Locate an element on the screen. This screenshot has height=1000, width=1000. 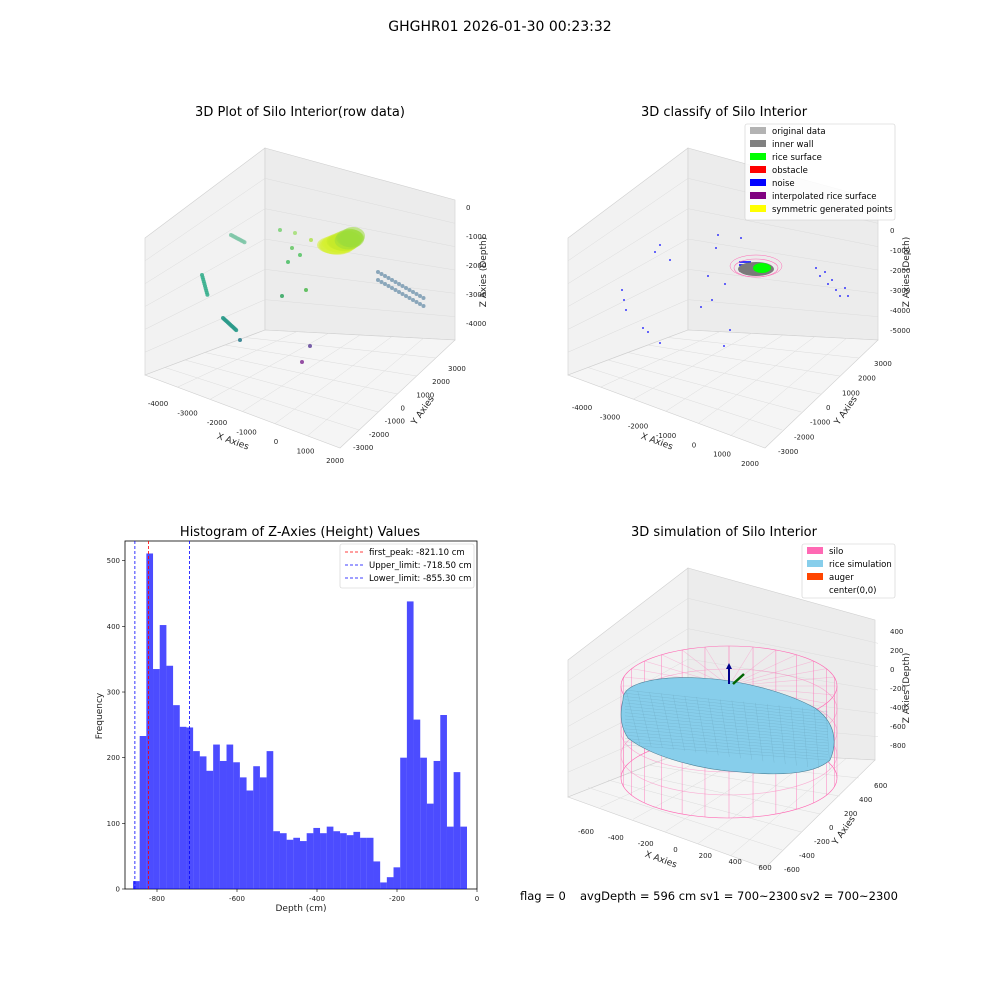
hist-y-tick: 400 is located at coordinates (113, 627).